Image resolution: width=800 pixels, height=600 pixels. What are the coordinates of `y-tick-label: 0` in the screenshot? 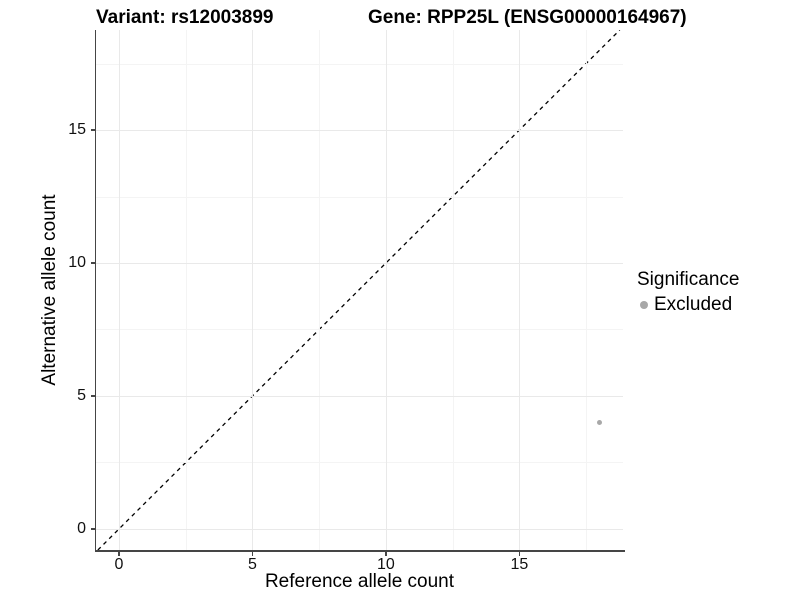 It's located at (81, 528).